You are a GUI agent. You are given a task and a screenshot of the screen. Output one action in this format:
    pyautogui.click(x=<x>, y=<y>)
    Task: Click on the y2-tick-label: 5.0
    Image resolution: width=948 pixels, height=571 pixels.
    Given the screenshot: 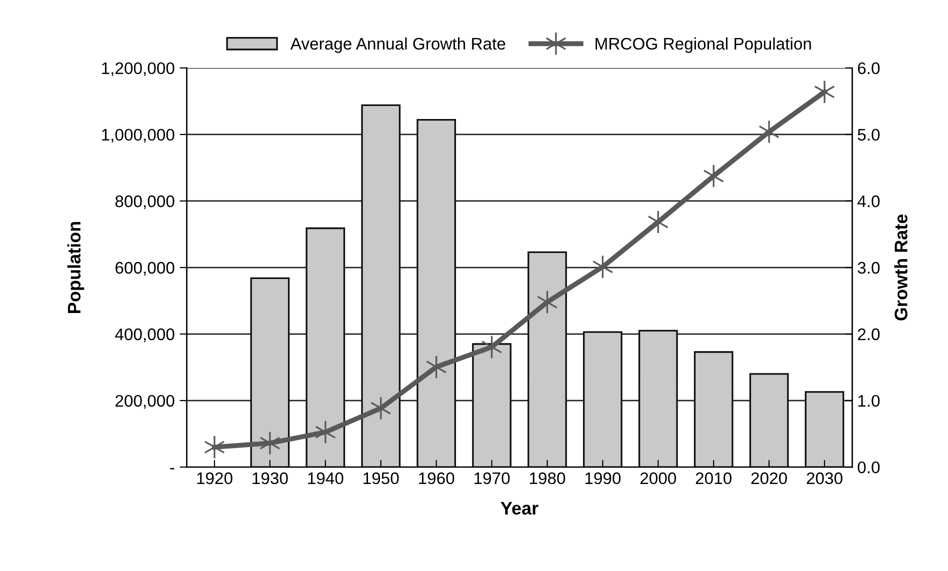 What is the action you would take?
    pyautogui.click(x=869, y=134)
    